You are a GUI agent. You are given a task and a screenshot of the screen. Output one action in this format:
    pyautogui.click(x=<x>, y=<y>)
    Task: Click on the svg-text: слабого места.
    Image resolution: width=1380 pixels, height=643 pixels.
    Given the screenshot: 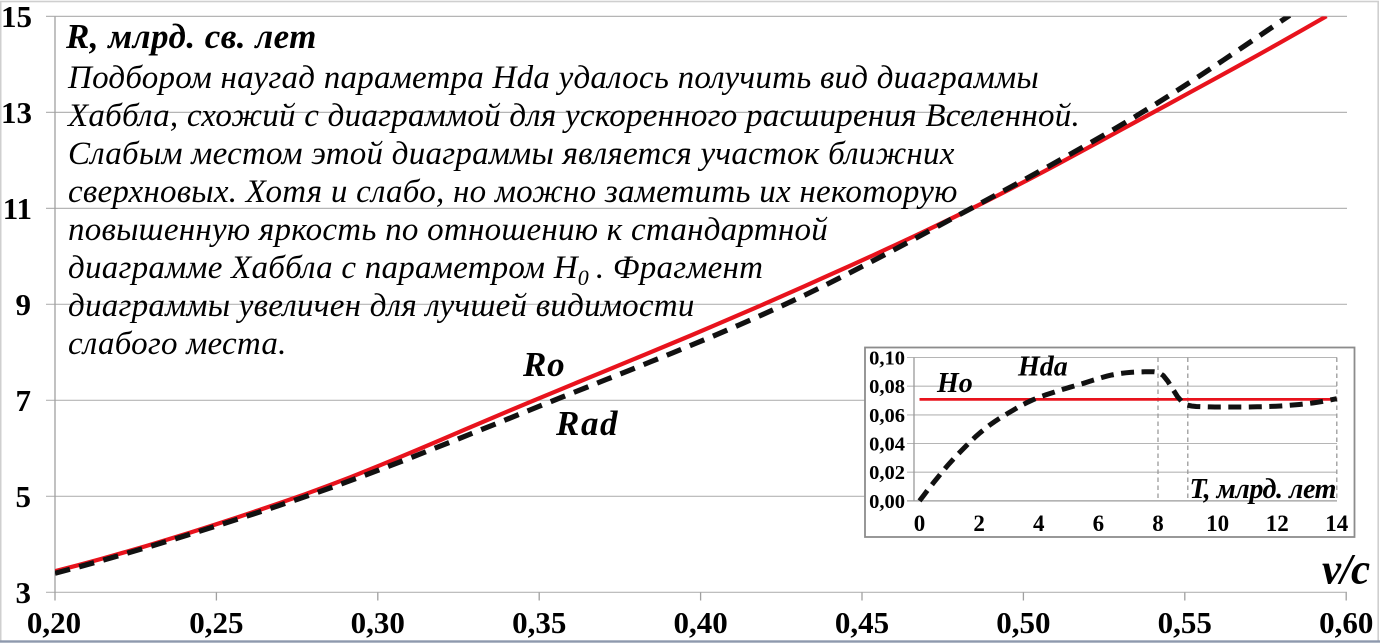 What is the action you would take?
    pyautogui.click(x=177, y=344)
    